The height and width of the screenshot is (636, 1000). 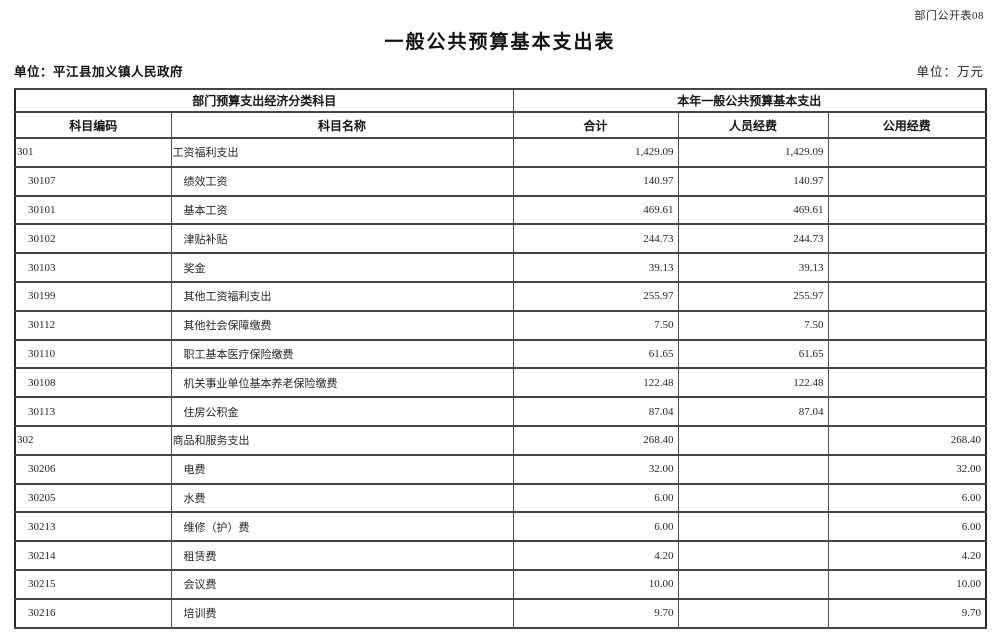 What do you see at coordinates (342, 555) in the screenshot?
I see `cell-subject-name: 租赁费` at bounding box center [342, 555].